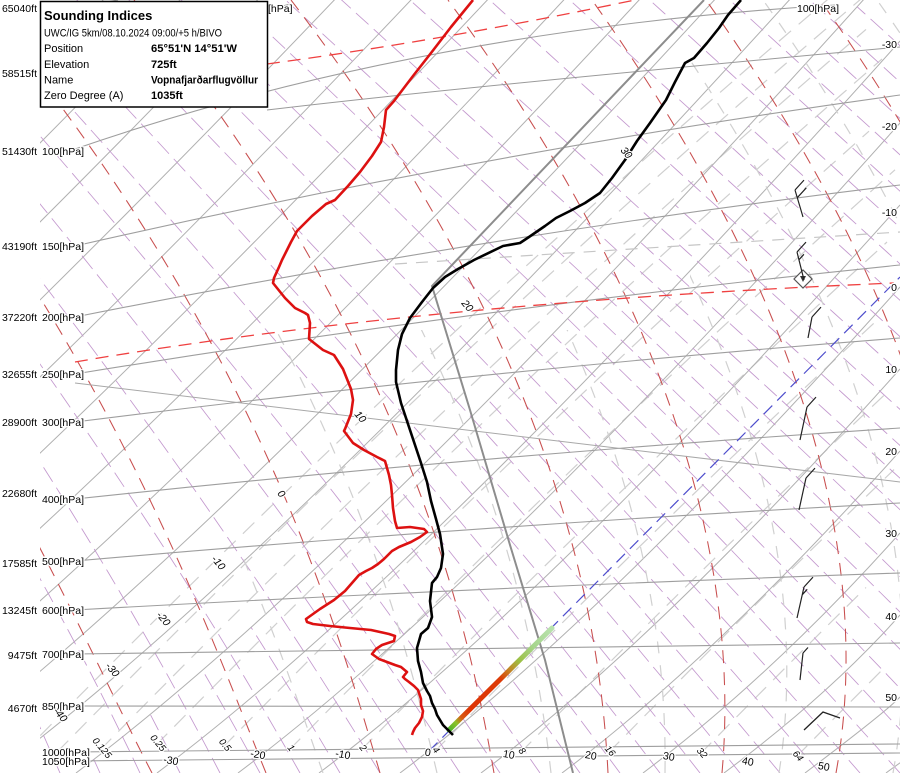 This screenshot has width=900, height=778. What do you see at coordinates (63, 611) in the screenshot?
I see `svg-text: 600[hPa]` at bounding box center [63, 611].